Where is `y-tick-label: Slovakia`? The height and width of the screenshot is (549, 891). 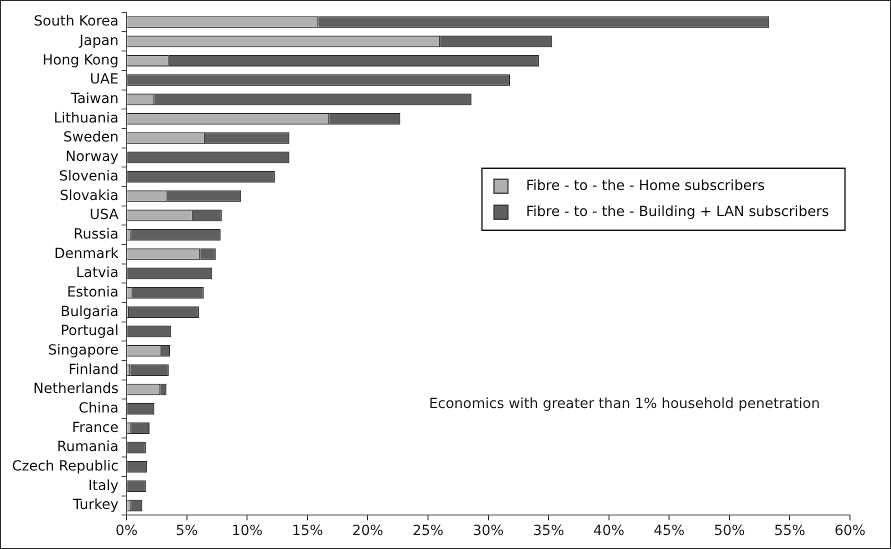
y-tick-label: Slovakia is located at coordinates (89, 196).